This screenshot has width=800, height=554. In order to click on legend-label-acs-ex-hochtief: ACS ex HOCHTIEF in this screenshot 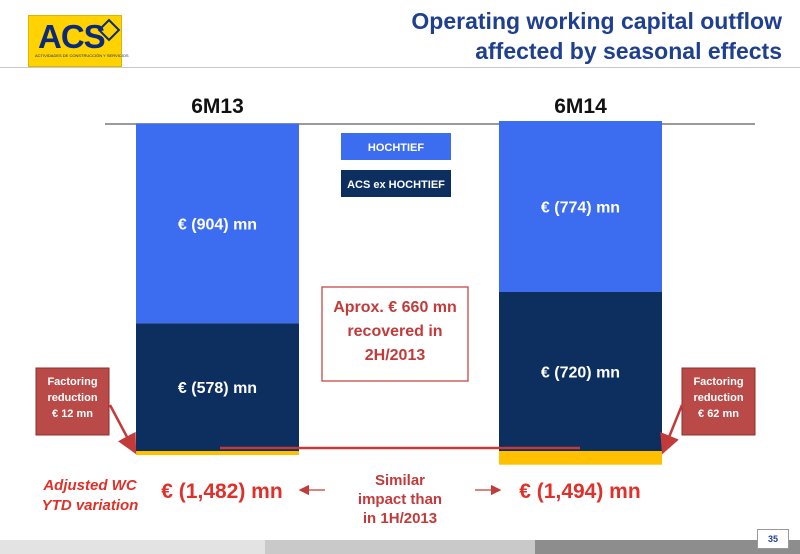, I will do `click(396, 185)`.